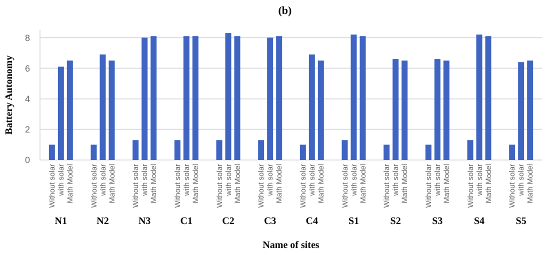 The image size is (550, 270). What do you see at coordinates (186, 221) in the screenshot?
I see `x-tick-label: C1` at bounding box center [186, 221].